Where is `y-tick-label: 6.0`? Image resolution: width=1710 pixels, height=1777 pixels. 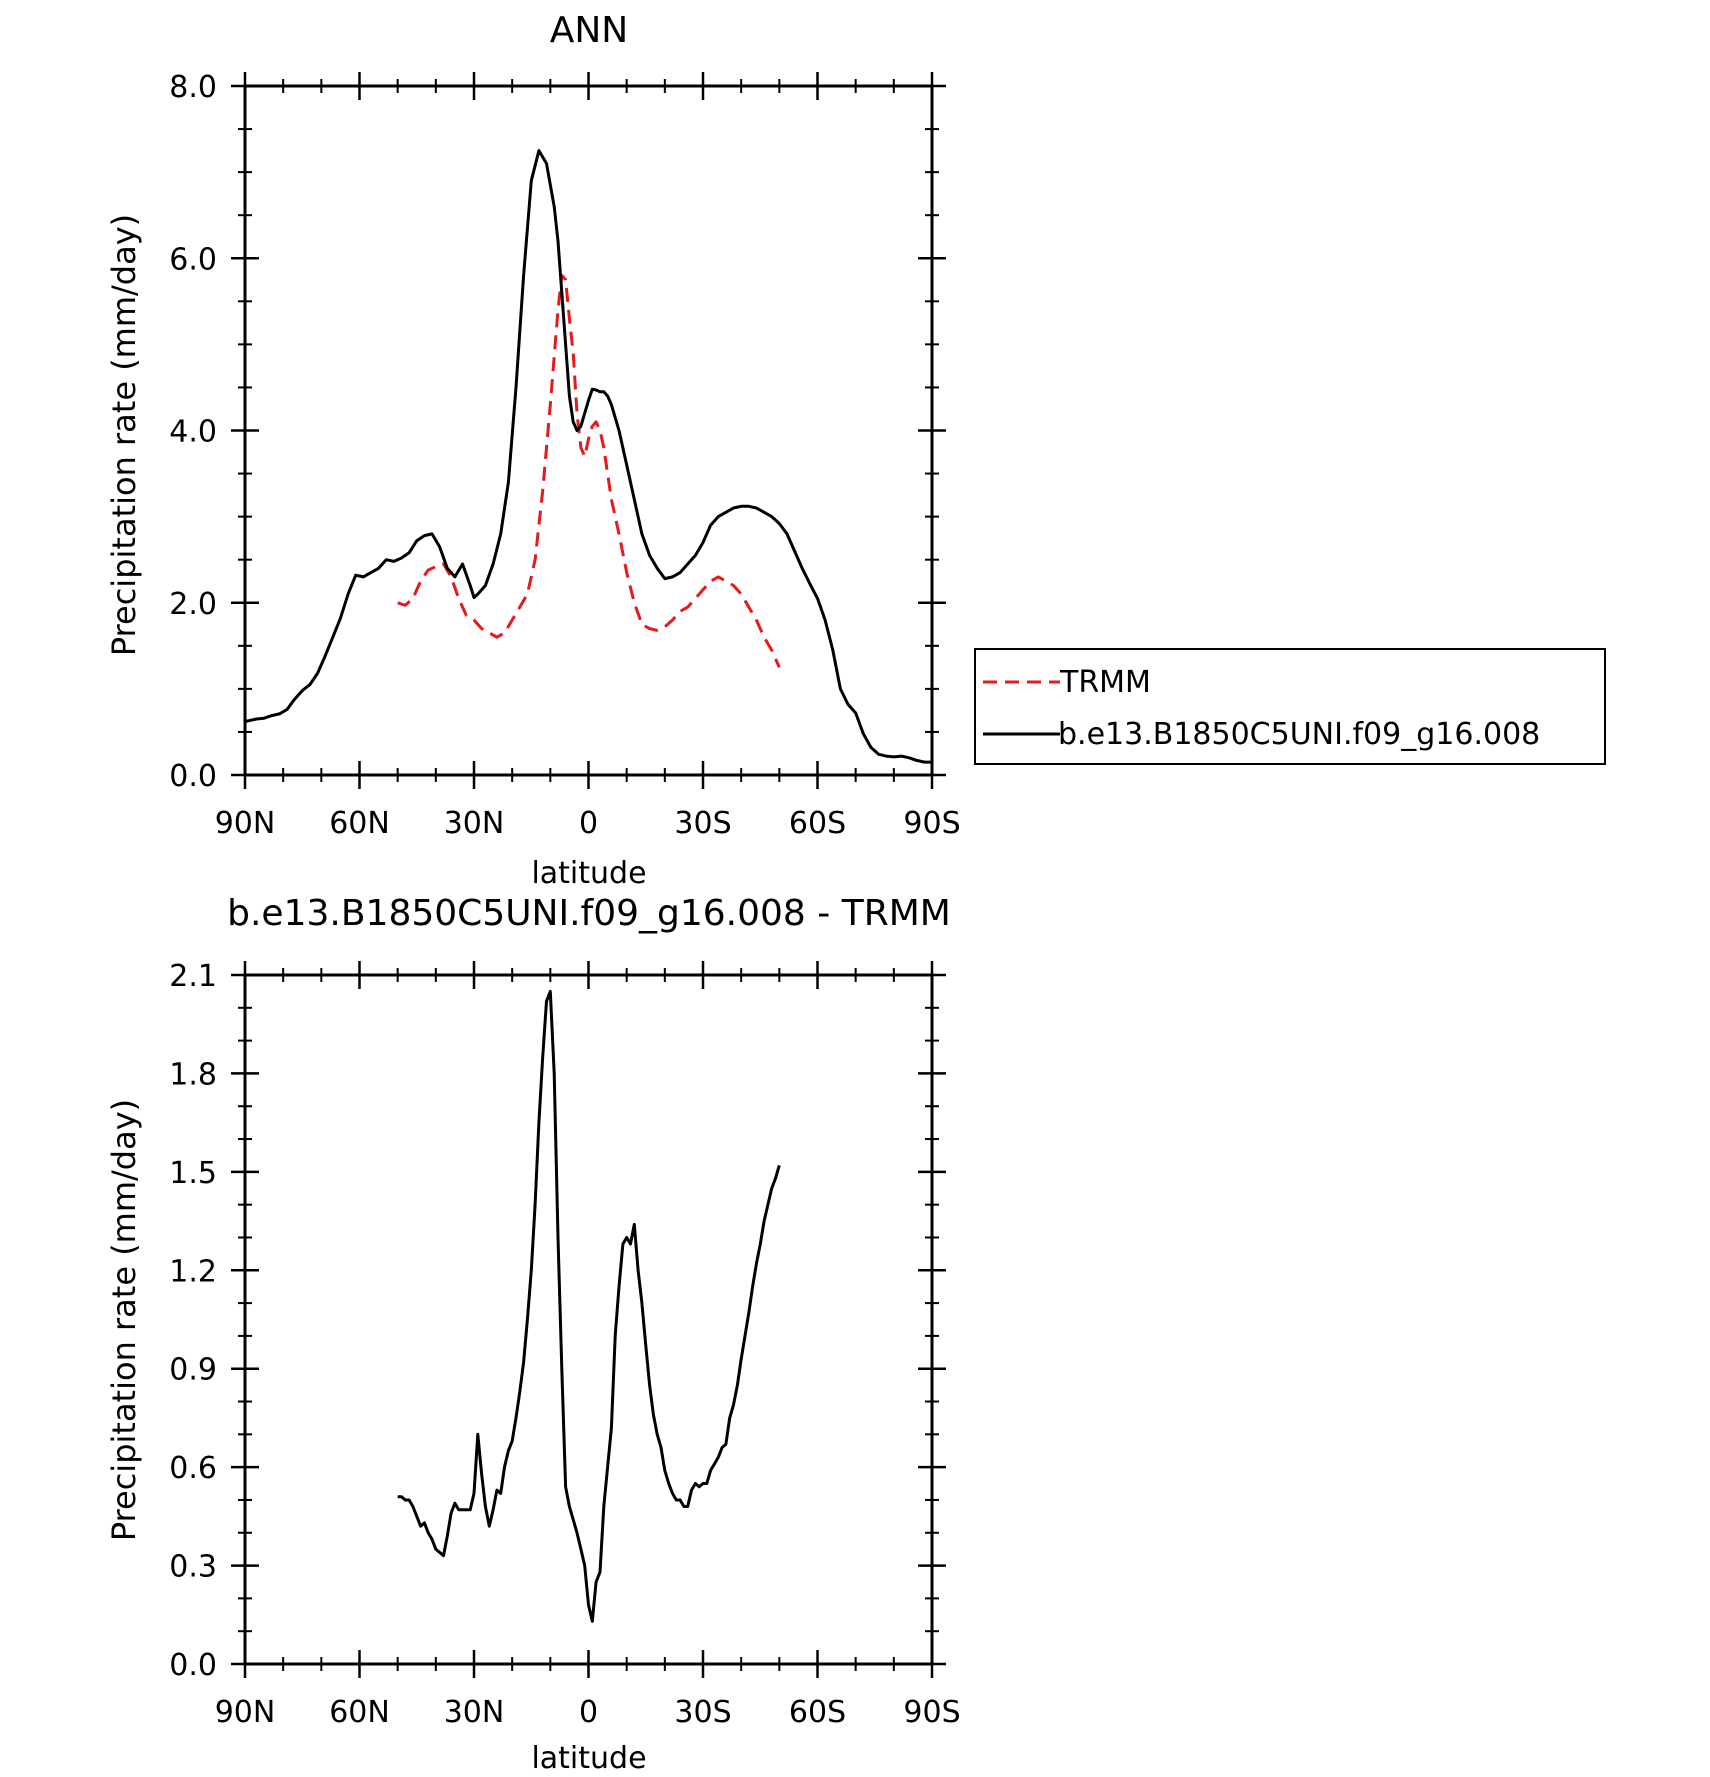 y-tick-label: 6.0 is located at coordinates (193, 259).